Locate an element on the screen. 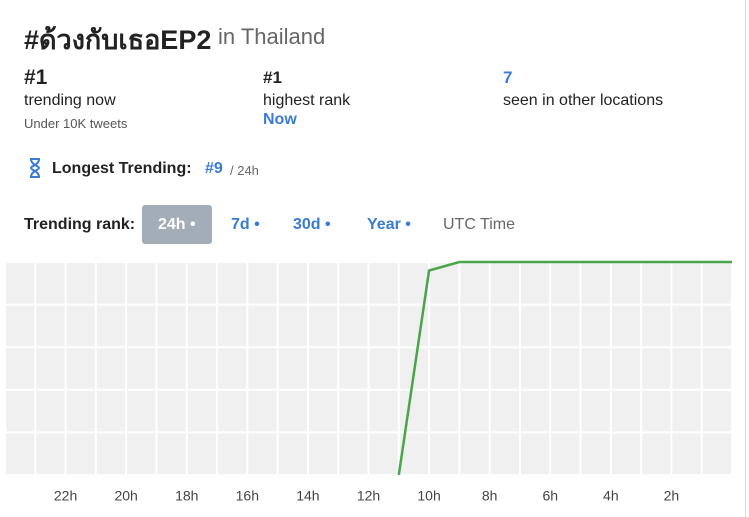 The width and height of the screenshot is (749, 517). stat-value: 7 is located at coordinates (508, 77).